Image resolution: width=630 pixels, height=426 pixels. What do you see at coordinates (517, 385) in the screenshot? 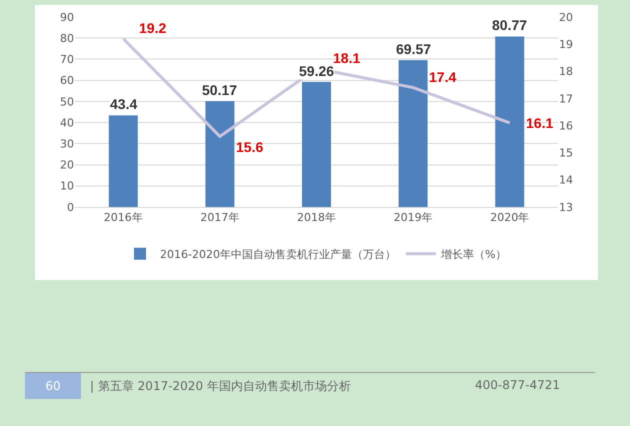
I see `text: 400-877-4721` at bounding box center [517, 385].